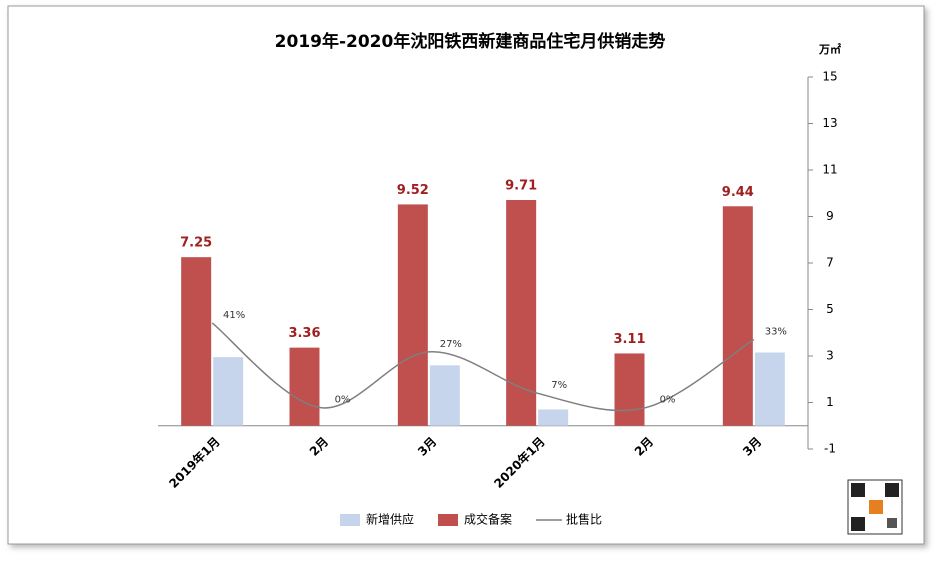  I want to click on line-value-label: 41%, so click(234, 315).